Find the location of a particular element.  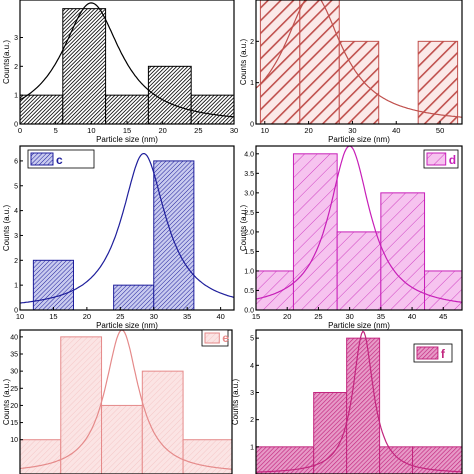

panel-label: e is located at coordinates (225, 338).